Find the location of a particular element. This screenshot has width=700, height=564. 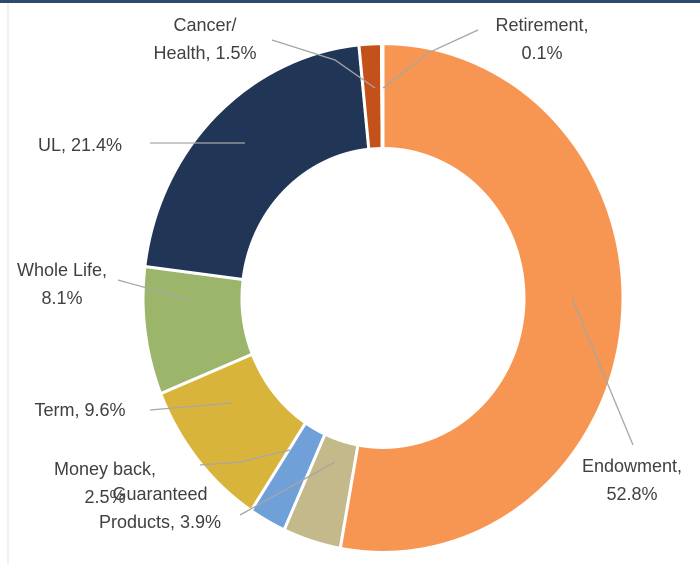

data-label: Guaranteed Products, 3.9% is located at coordinates (160, 508).